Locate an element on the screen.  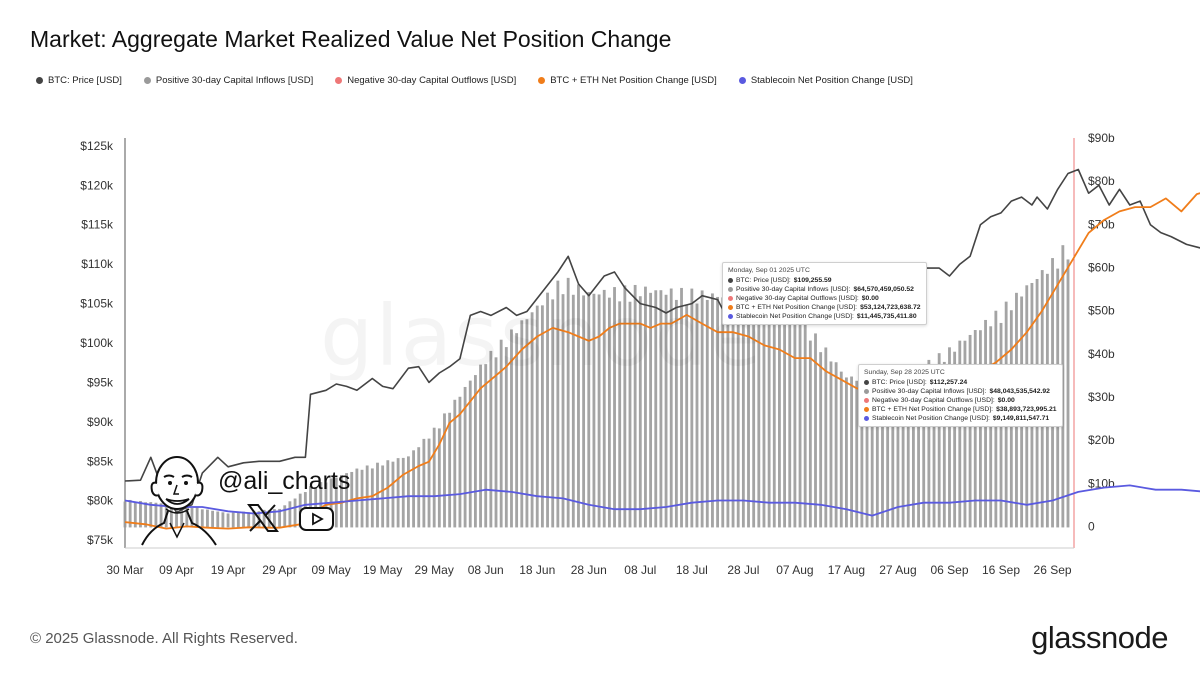
legend-item: Positive 30-day Capital Inflows [USD] is located at coordinates (228, 80).